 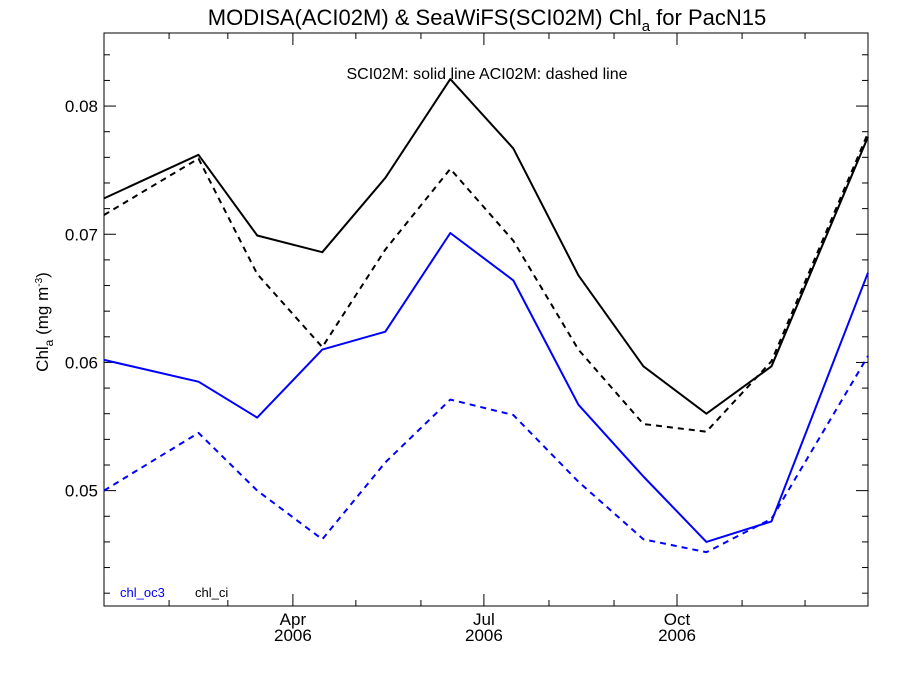 What do you see at coordinates (646, 26) in the screenshot?
I see `chart-title-subscript: a` at bounding box center [646, 26].